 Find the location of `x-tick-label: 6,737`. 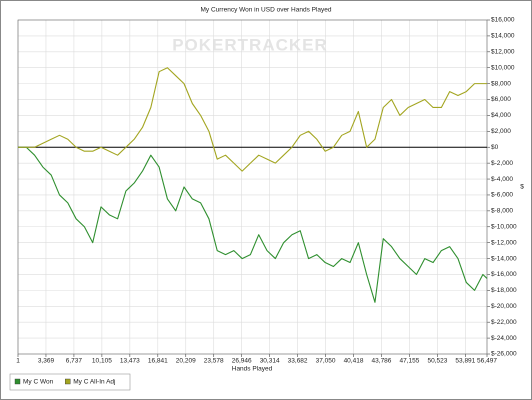

x-tick-label: 6,737 is located at coordinates (74, 361).